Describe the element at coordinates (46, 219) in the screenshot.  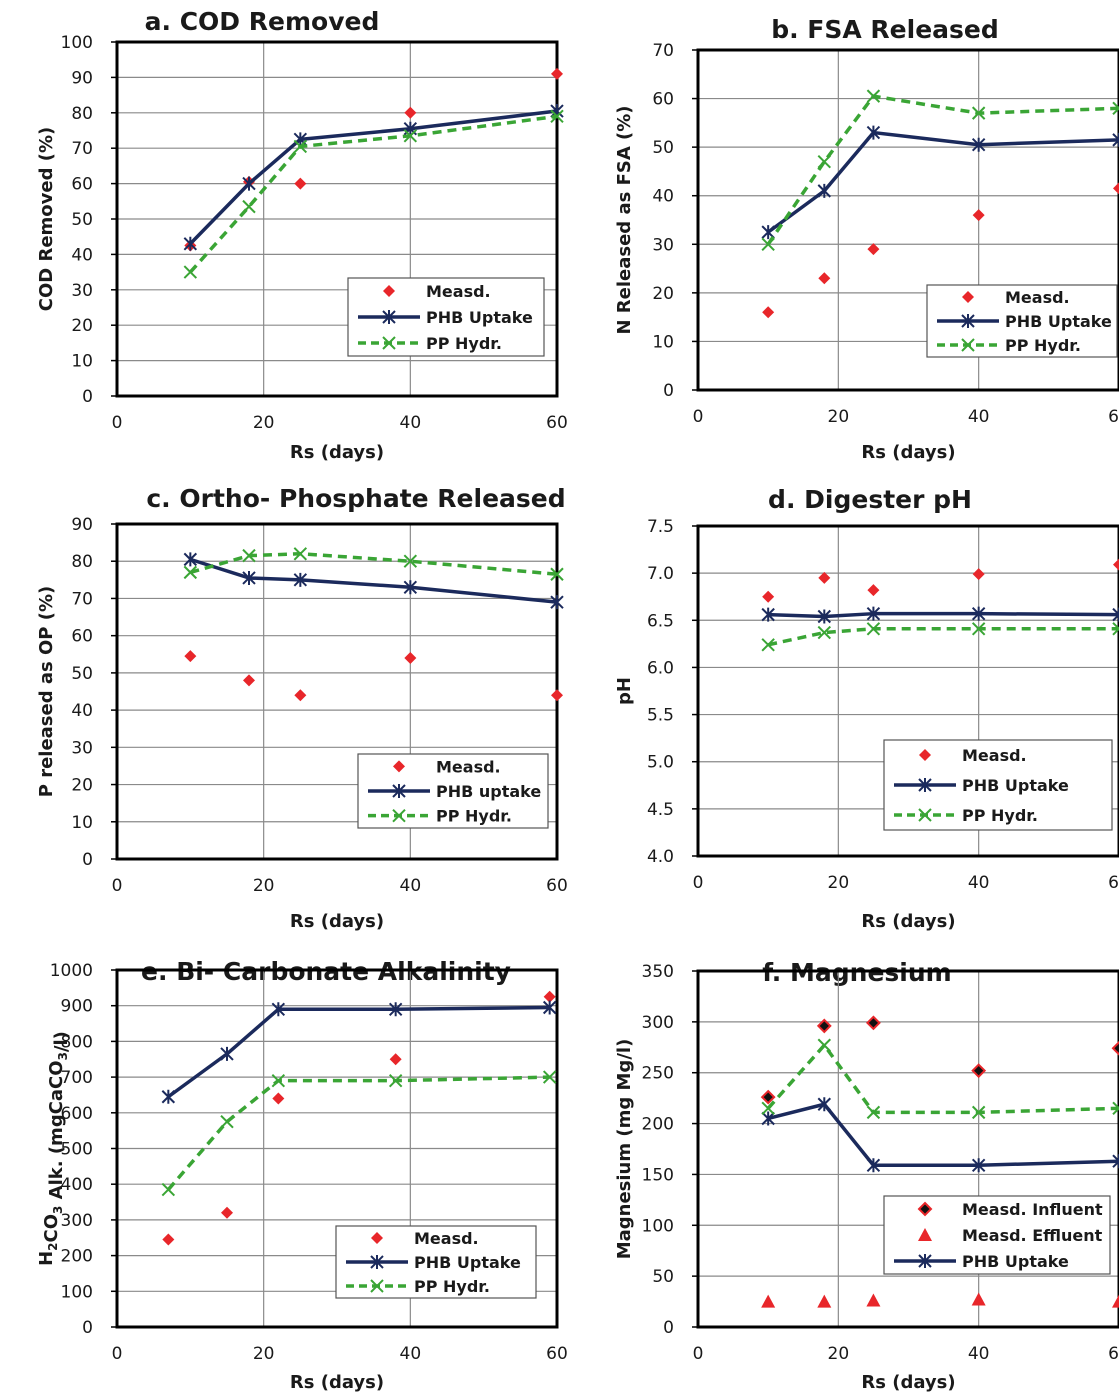
I see `y-axis-label: COD Removed (%)` at that location.